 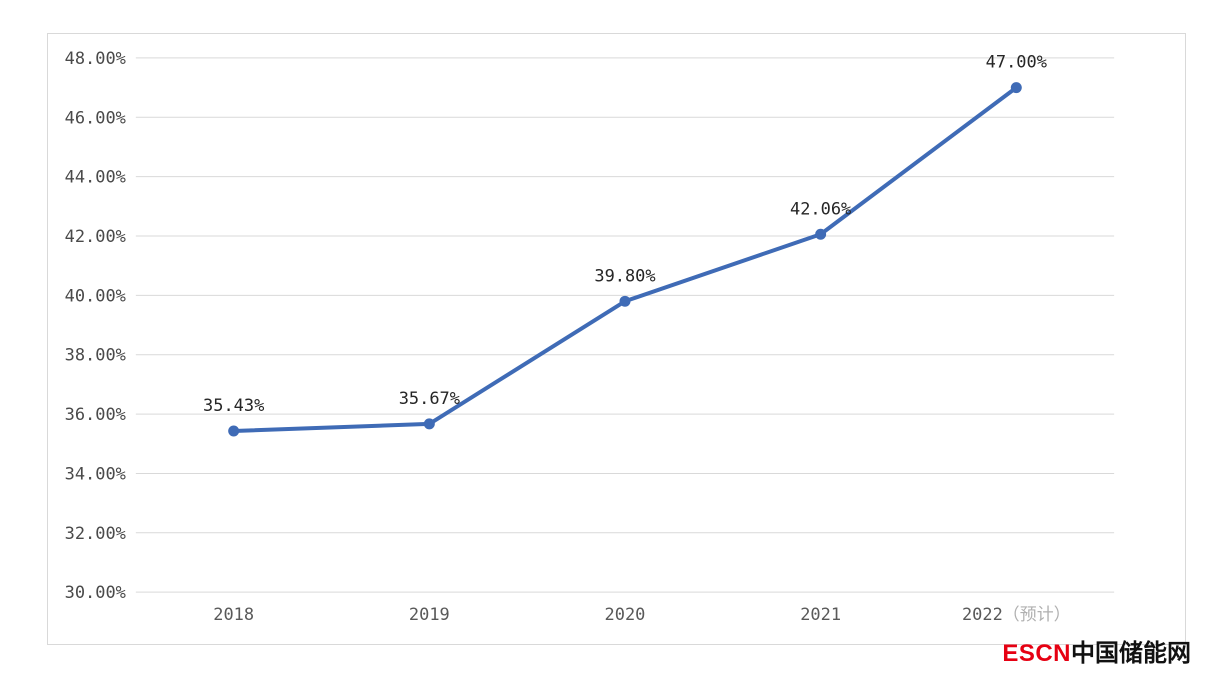 I want to click on x-axis-tick-label: 2018, so click(x=233, y=614).